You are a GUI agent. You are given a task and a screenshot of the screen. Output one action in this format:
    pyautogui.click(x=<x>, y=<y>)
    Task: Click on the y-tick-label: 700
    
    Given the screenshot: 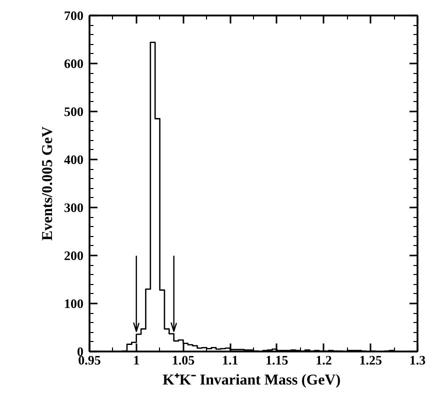 What is the action you would take?
    pyautogui.click(x=74, y=15)
    